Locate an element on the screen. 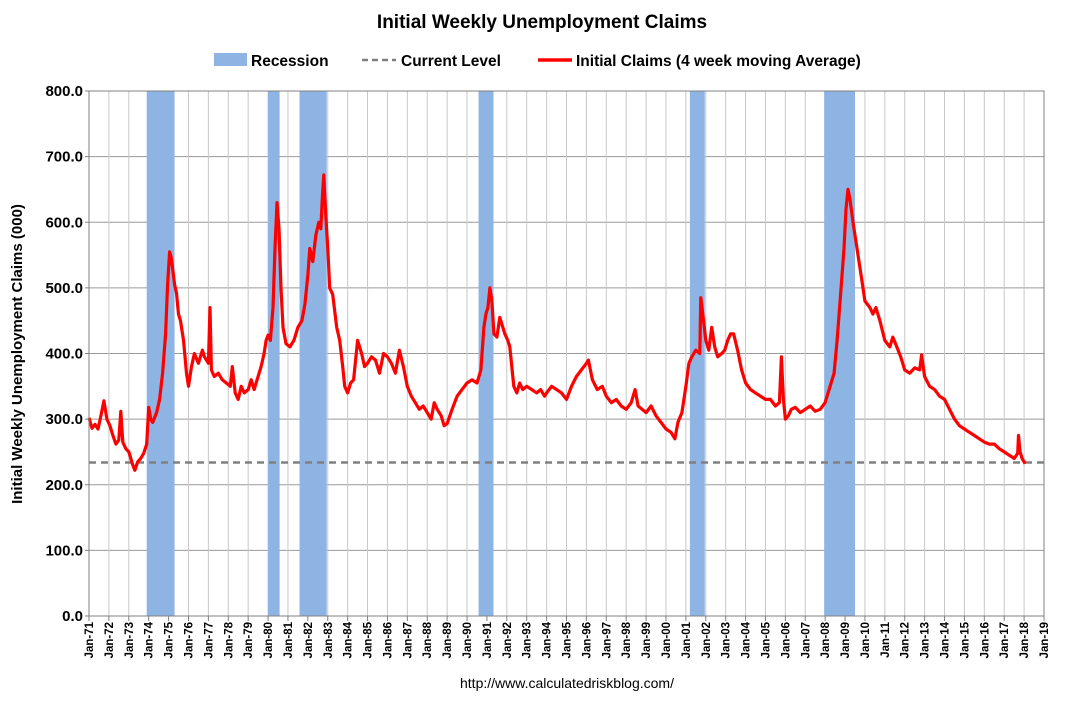  y-tick-label: 500.0 is located at coordinates (64, 288).